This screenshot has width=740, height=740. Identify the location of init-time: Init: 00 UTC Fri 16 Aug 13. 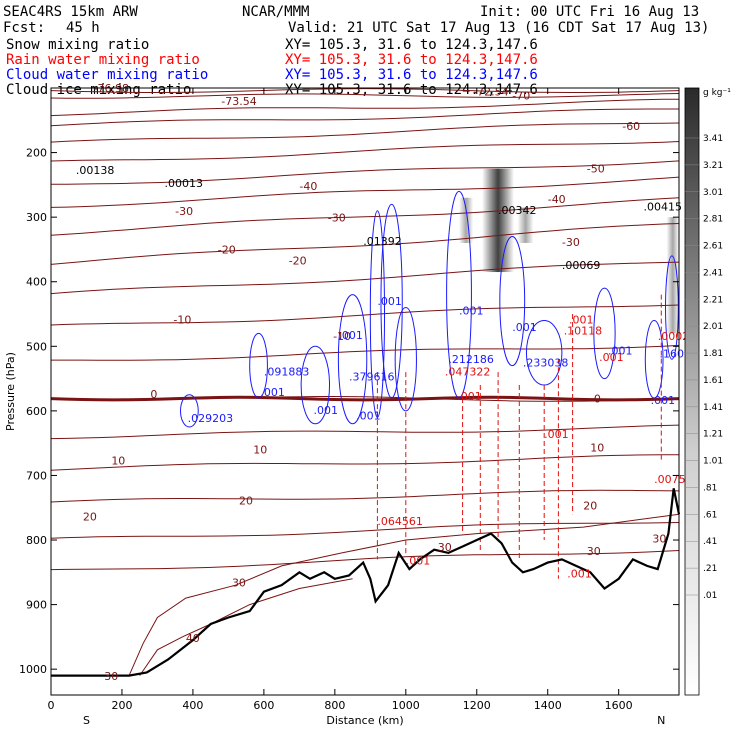
(590, 12).